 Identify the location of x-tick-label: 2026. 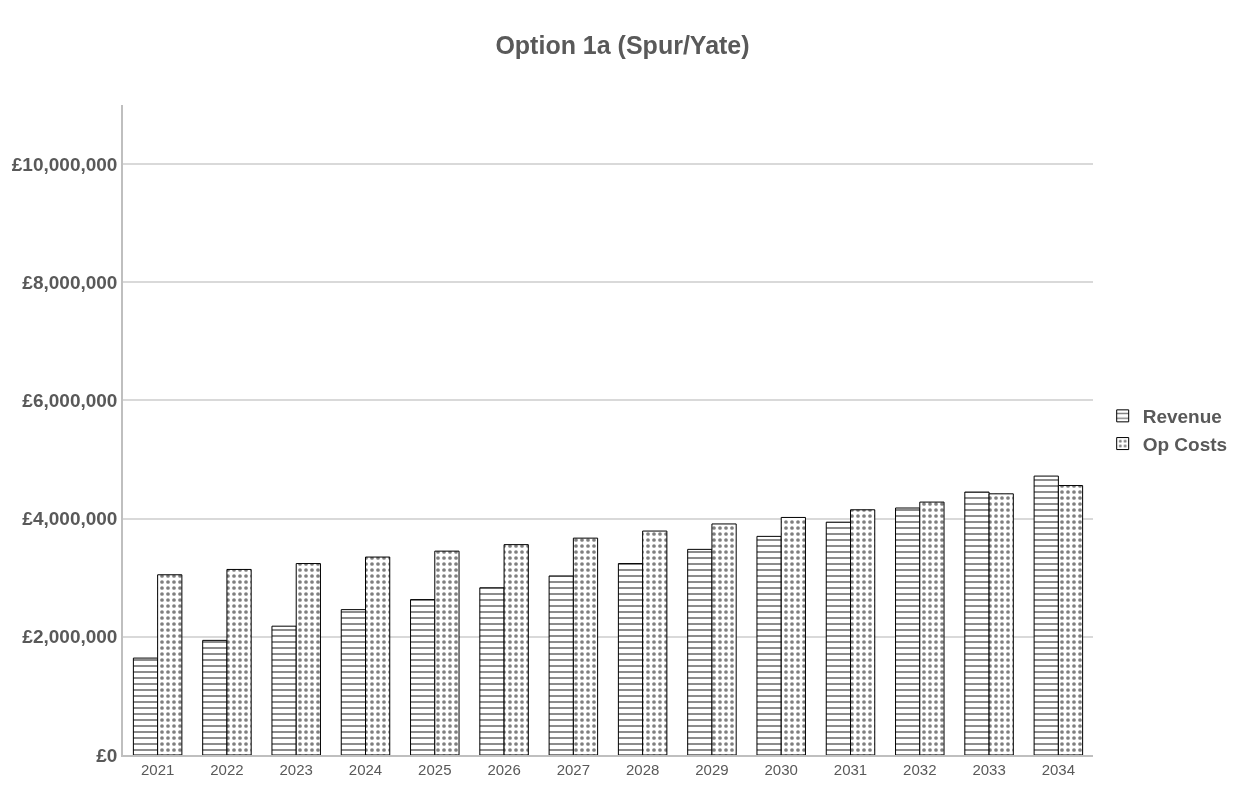
(504, 769).